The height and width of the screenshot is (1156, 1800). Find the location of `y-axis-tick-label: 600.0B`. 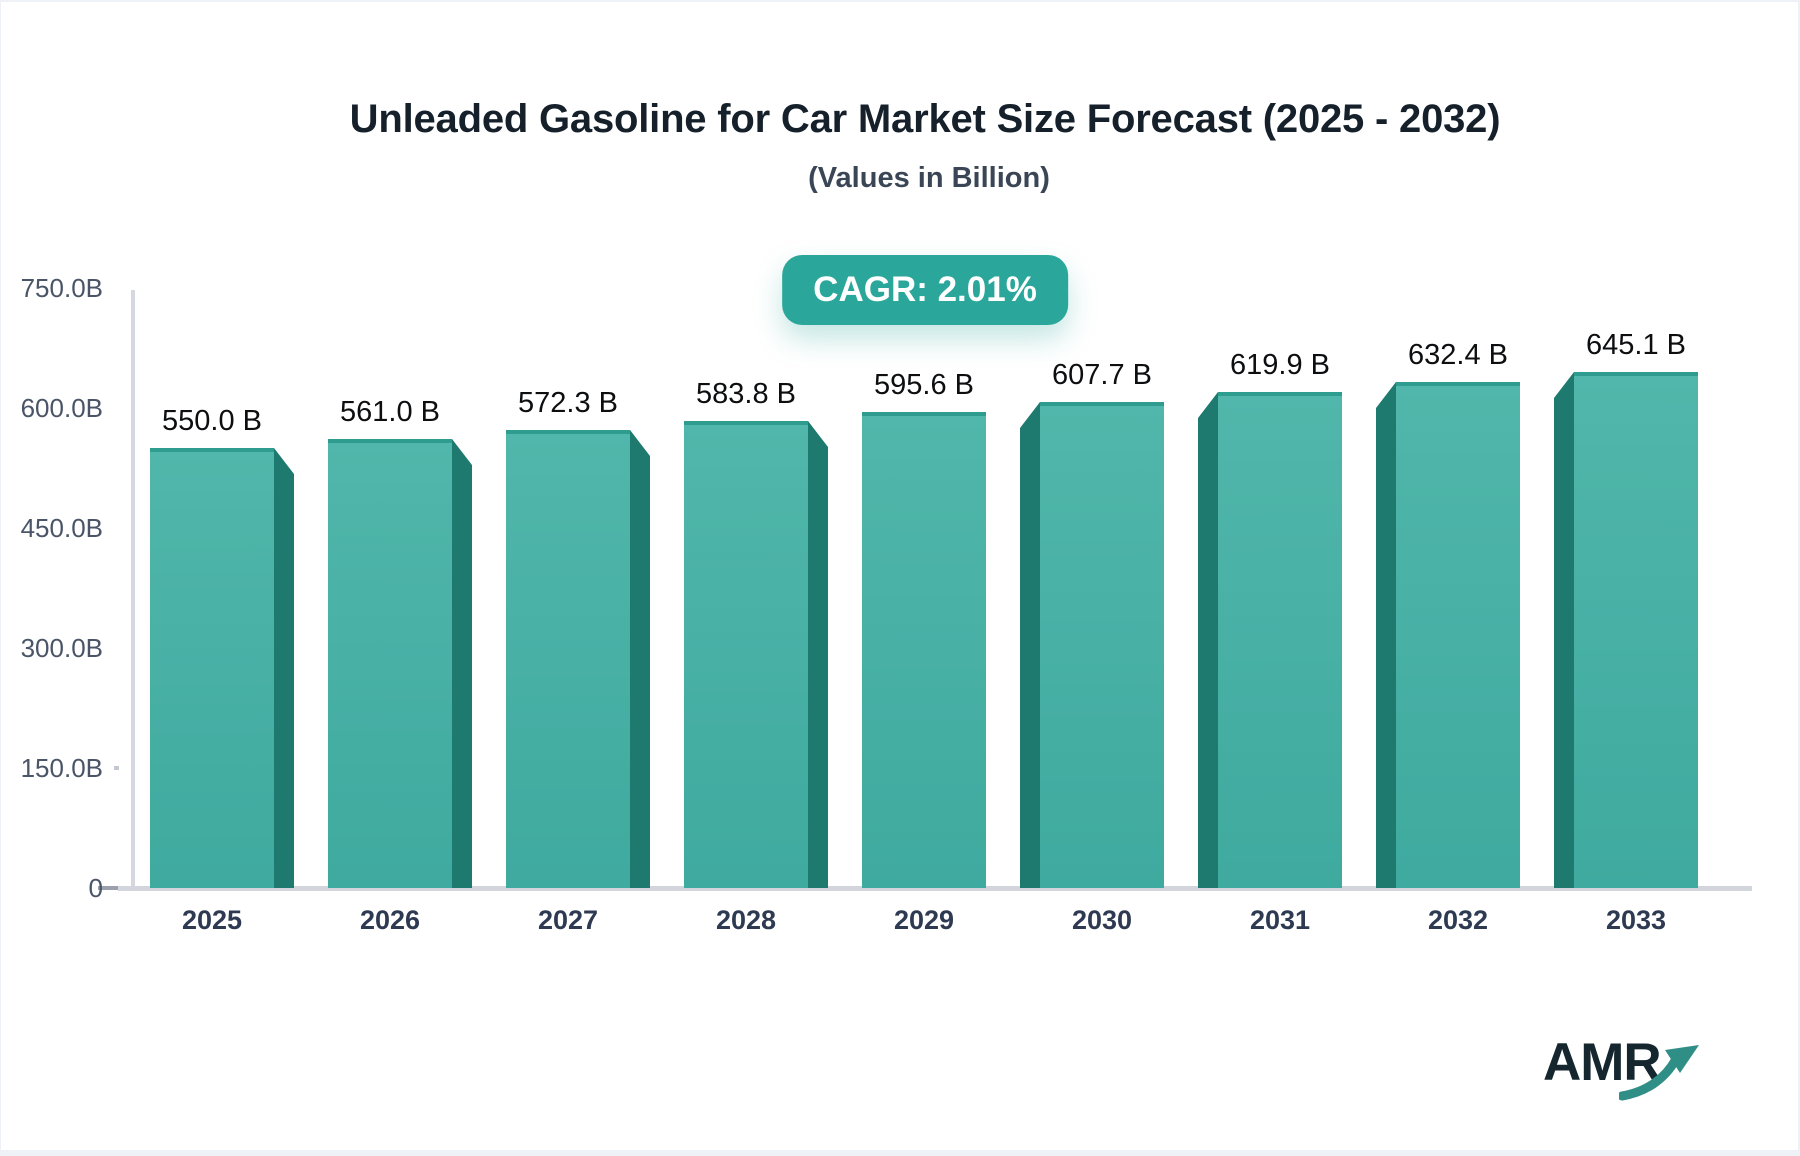

y-axis-tick-label: 600.0B is located at coordinates (61, 408).